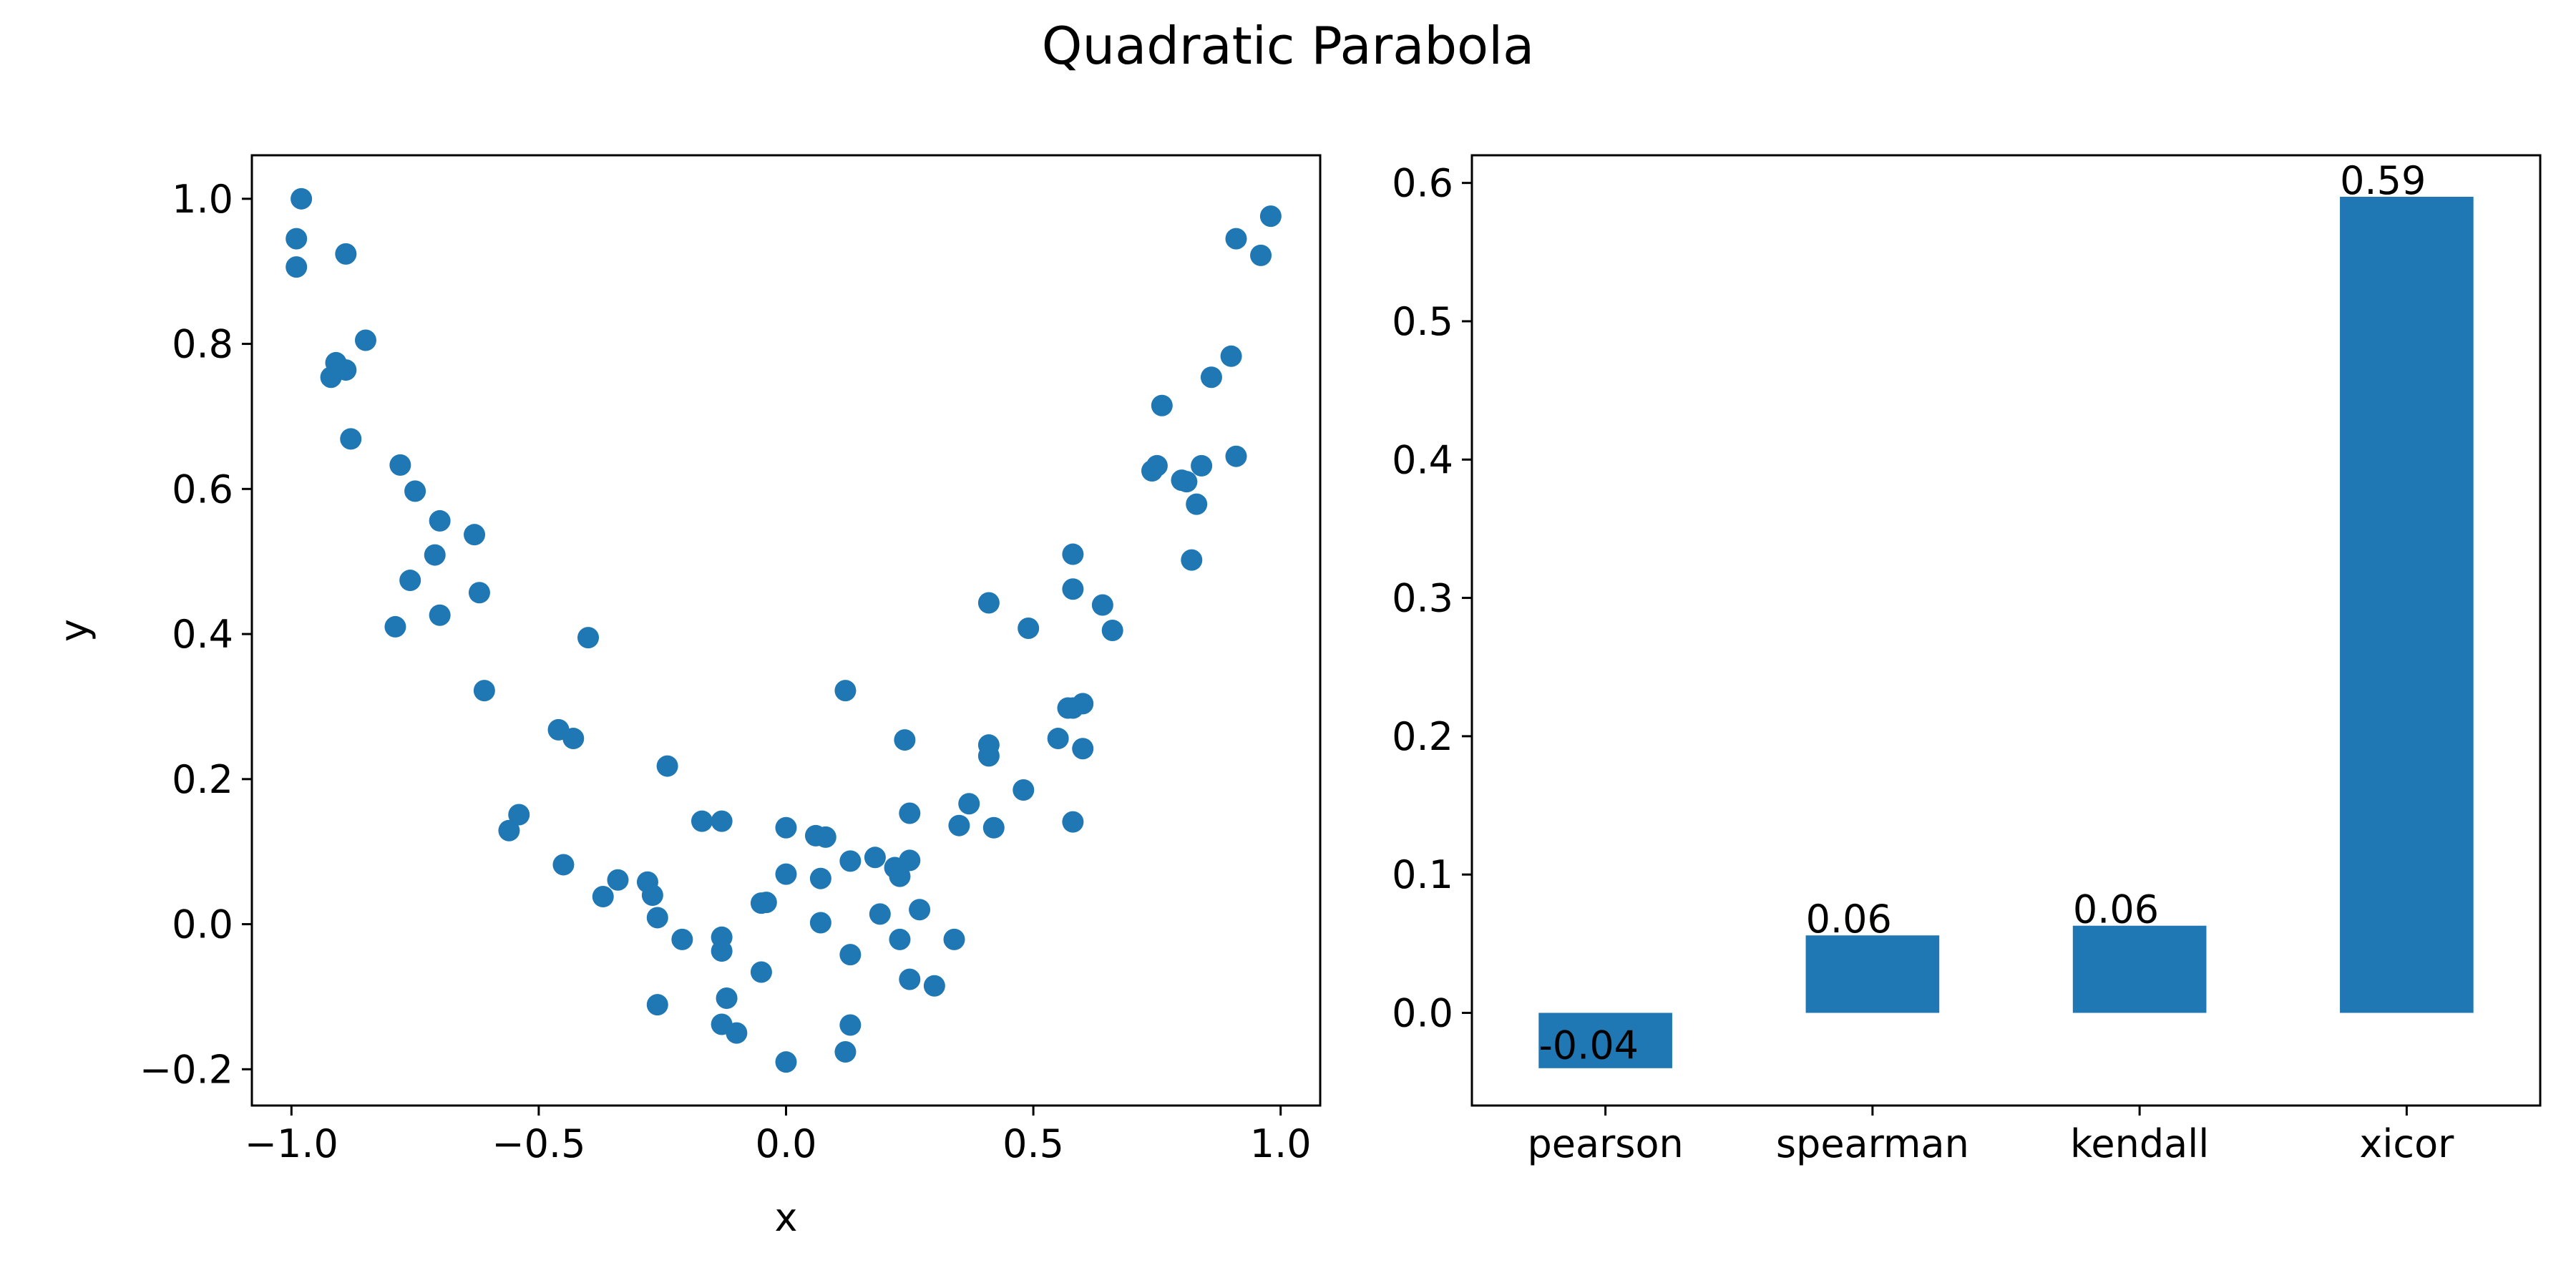  I want to click on bar-spearman, so click(1872, 974).